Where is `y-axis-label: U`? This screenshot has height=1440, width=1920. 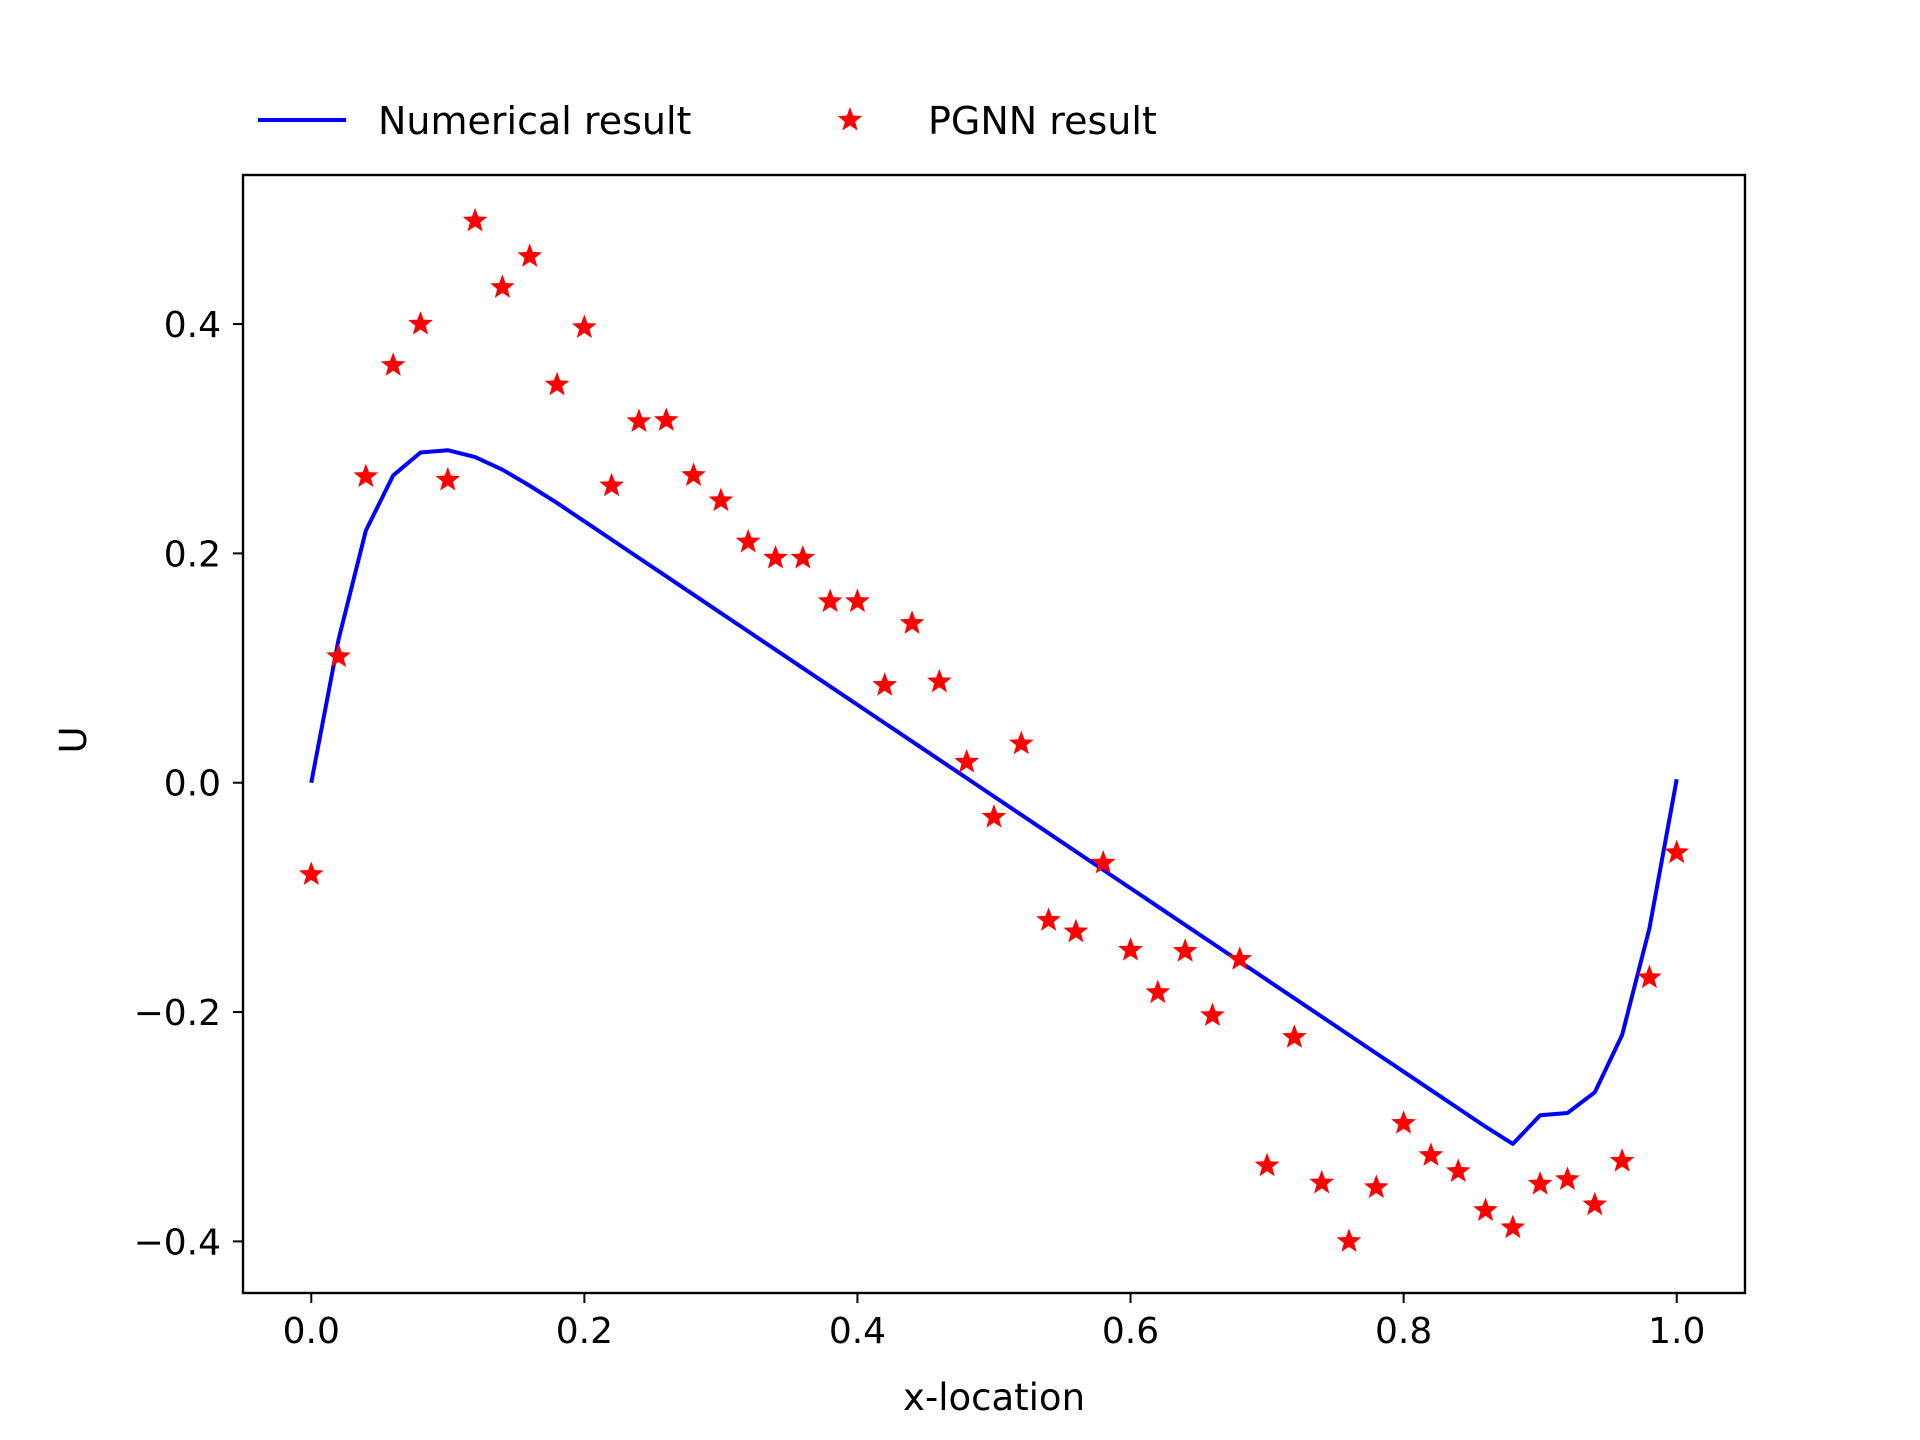
y-axis-label: U is located at coordinates (73, 739).